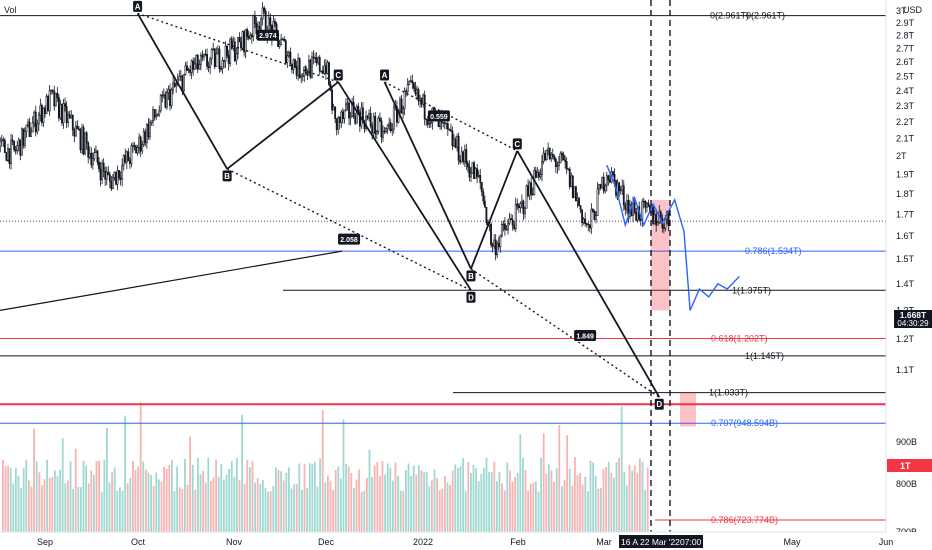 This screenshot has height=550, width=932. I want to click on fib-level-label: 0.786(723.774B), so click(744, 520).